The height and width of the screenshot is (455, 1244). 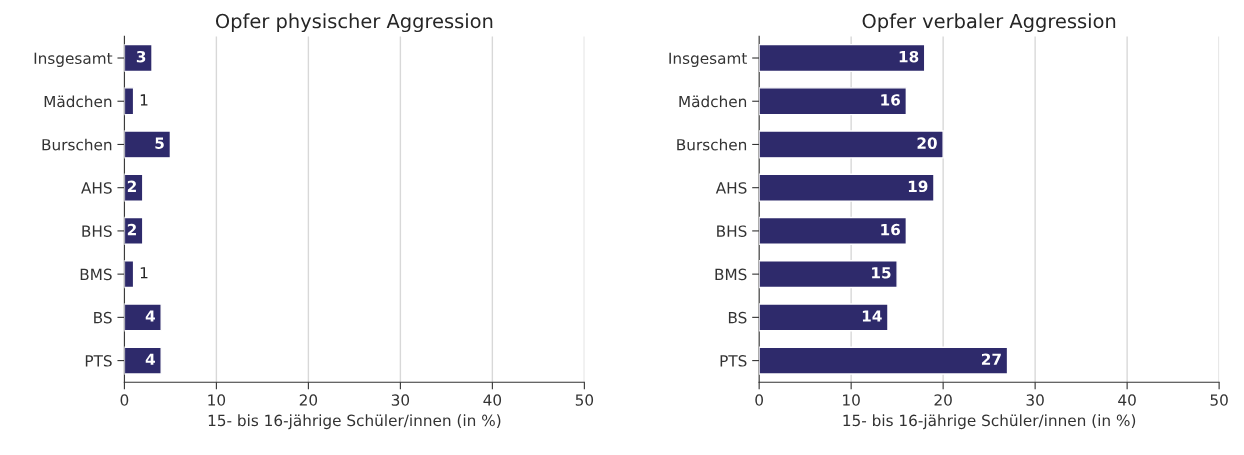 I want to click on data-label: 18, so click(x=909, y=56).